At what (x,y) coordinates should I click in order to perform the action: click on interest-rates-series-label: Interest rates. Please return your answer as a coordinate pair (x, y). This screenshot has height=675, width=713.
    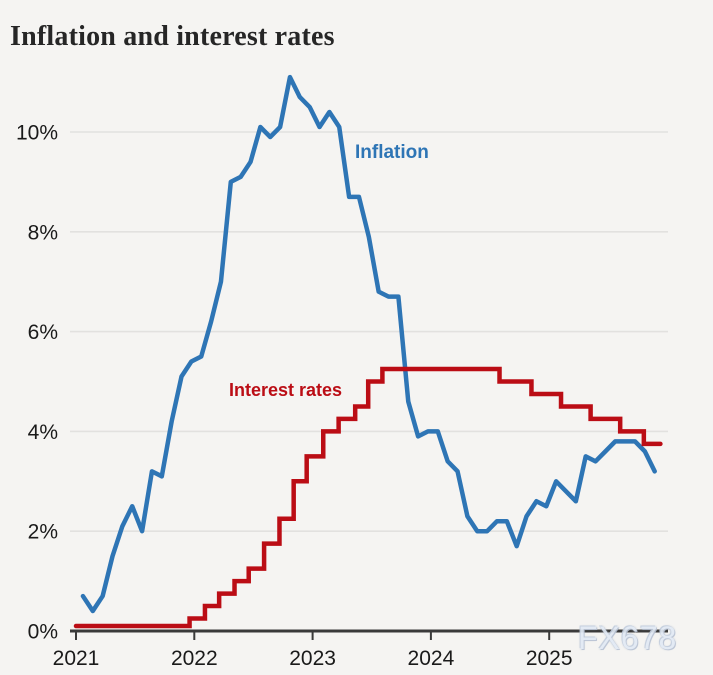
    Looking at the image, I should click on (286, 390).